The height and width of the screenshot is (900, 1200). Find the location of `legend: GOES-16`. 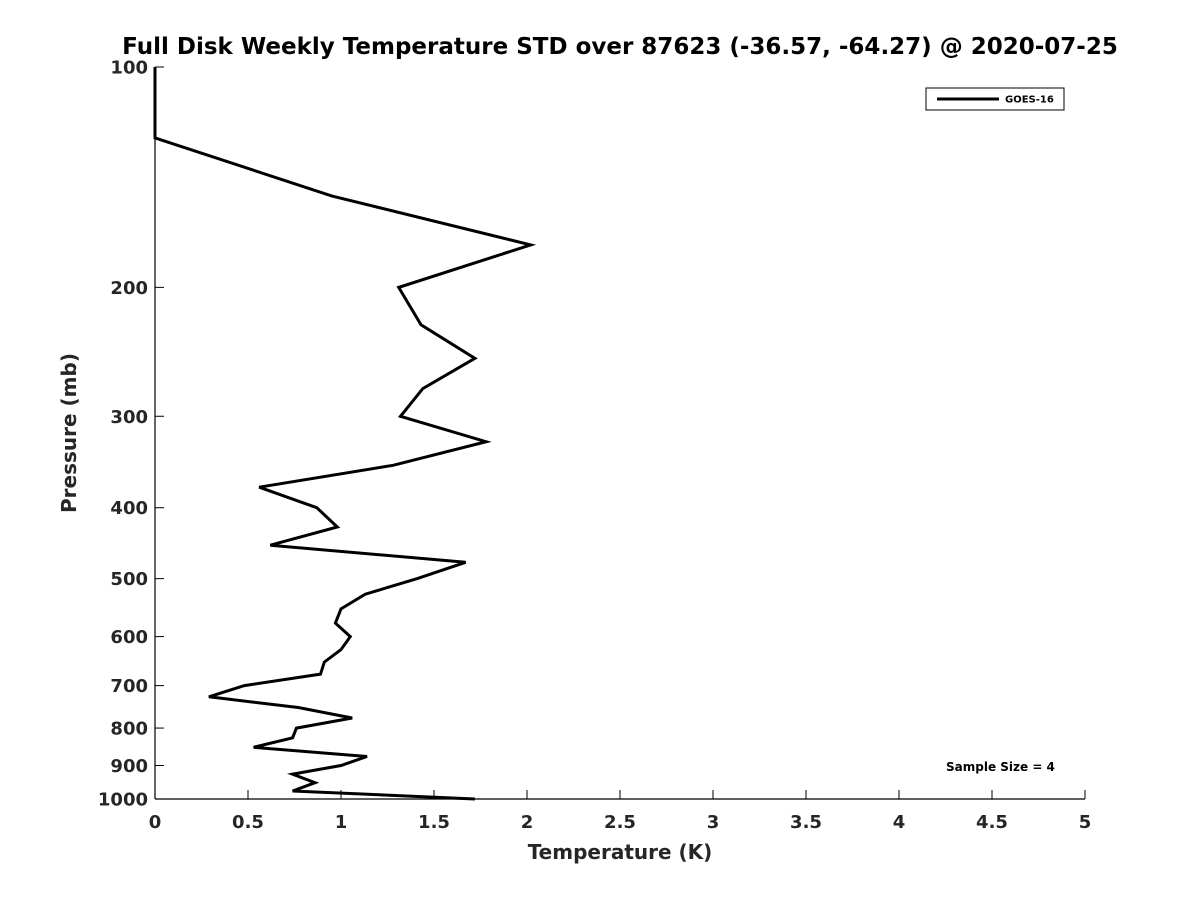

legend: GOES-16 is located at coordinates (995, 99).